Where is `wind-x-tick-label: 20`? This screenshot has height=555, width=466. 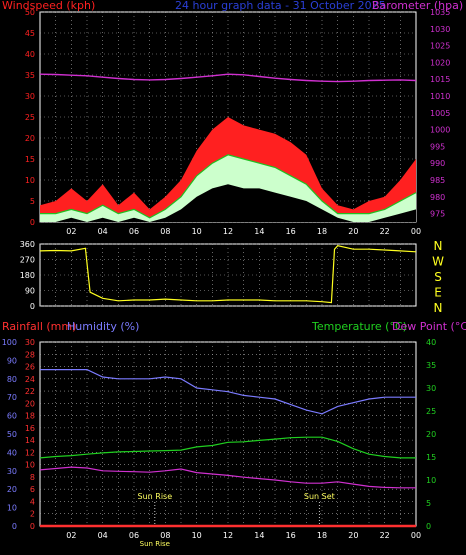
wind-x-tick-label: 20 is located at coordinates (353, 231).